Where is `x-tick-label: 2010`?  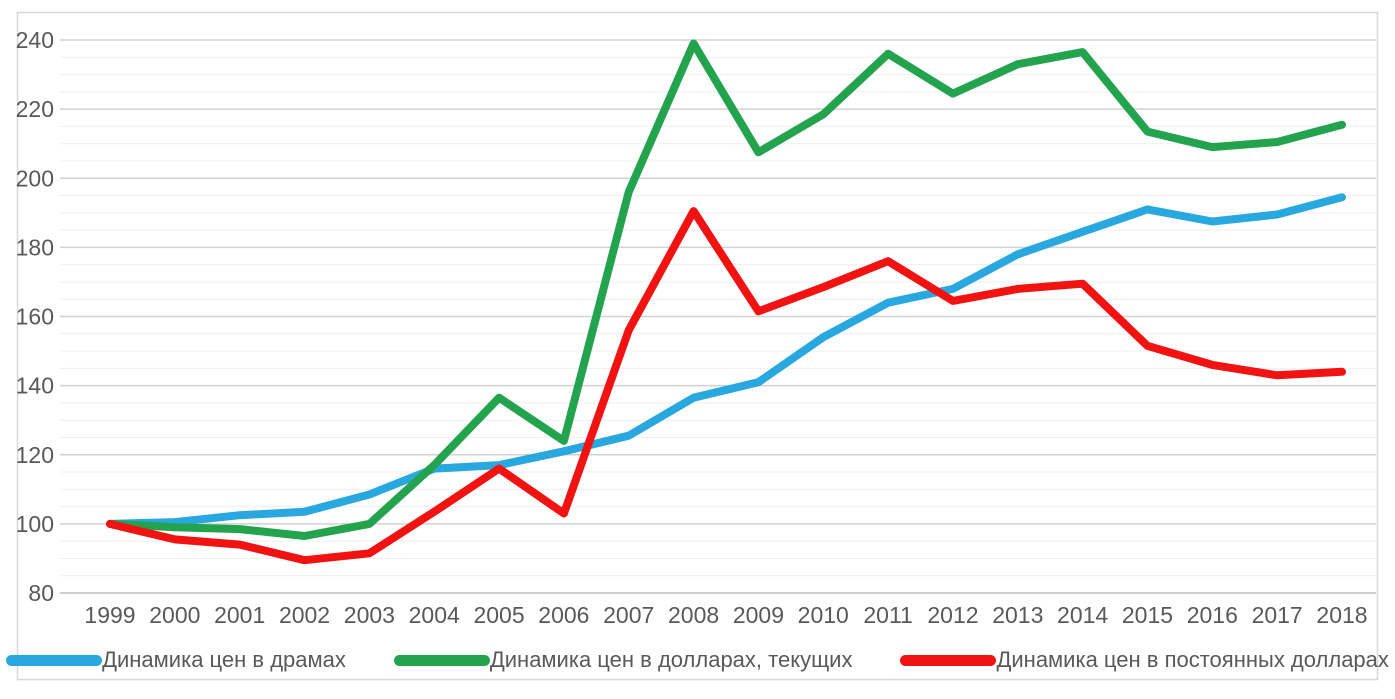
x-tick-label: 2010 is located at coordinates (823, 615).